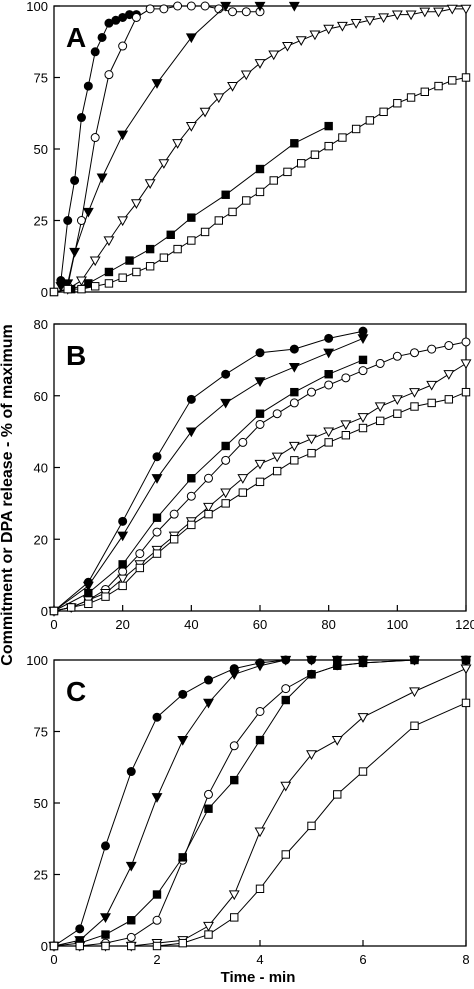  What do you see at coordinates (8, 494) in the screenshot?
I see `y-axis-label: Commitment or DPA release - % of maximum` at bounding box center [8, 494].